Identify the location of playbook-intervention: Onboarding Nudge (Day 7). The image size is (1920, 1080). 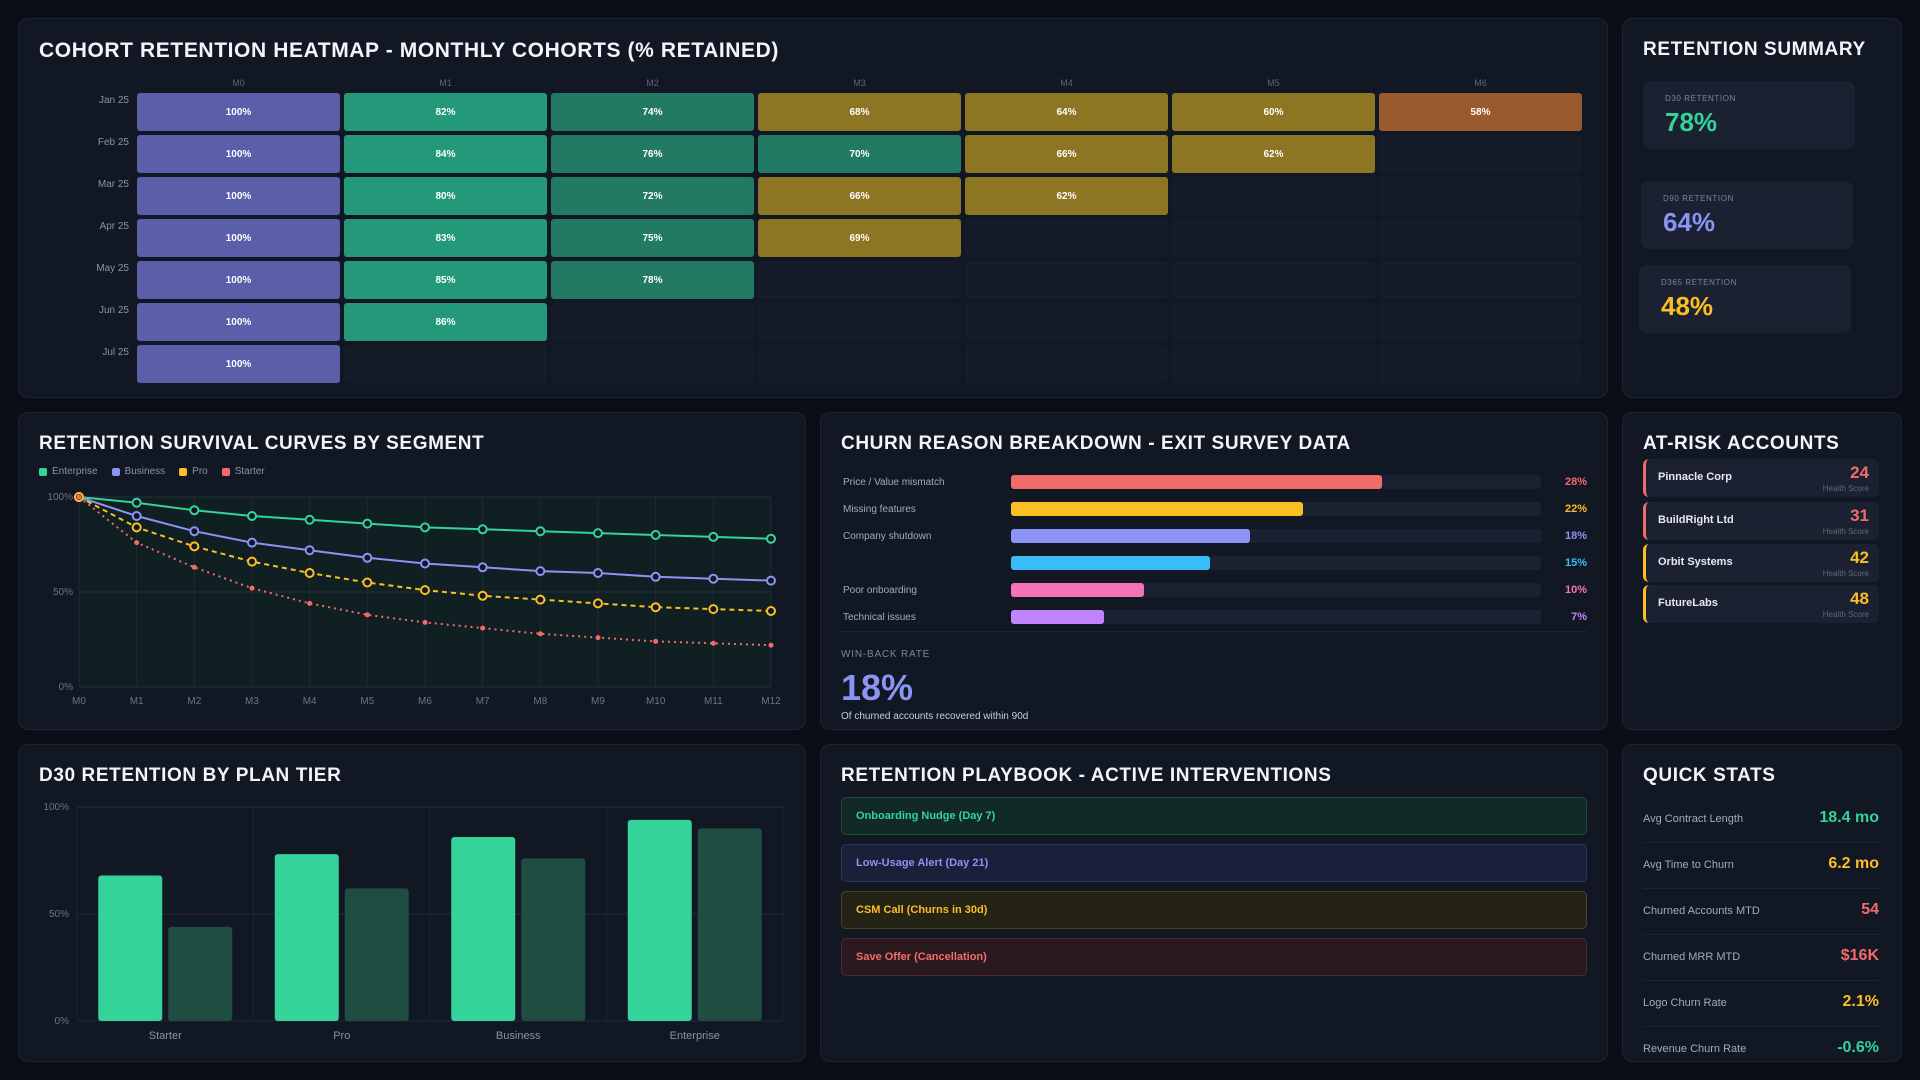
(1214, 816).